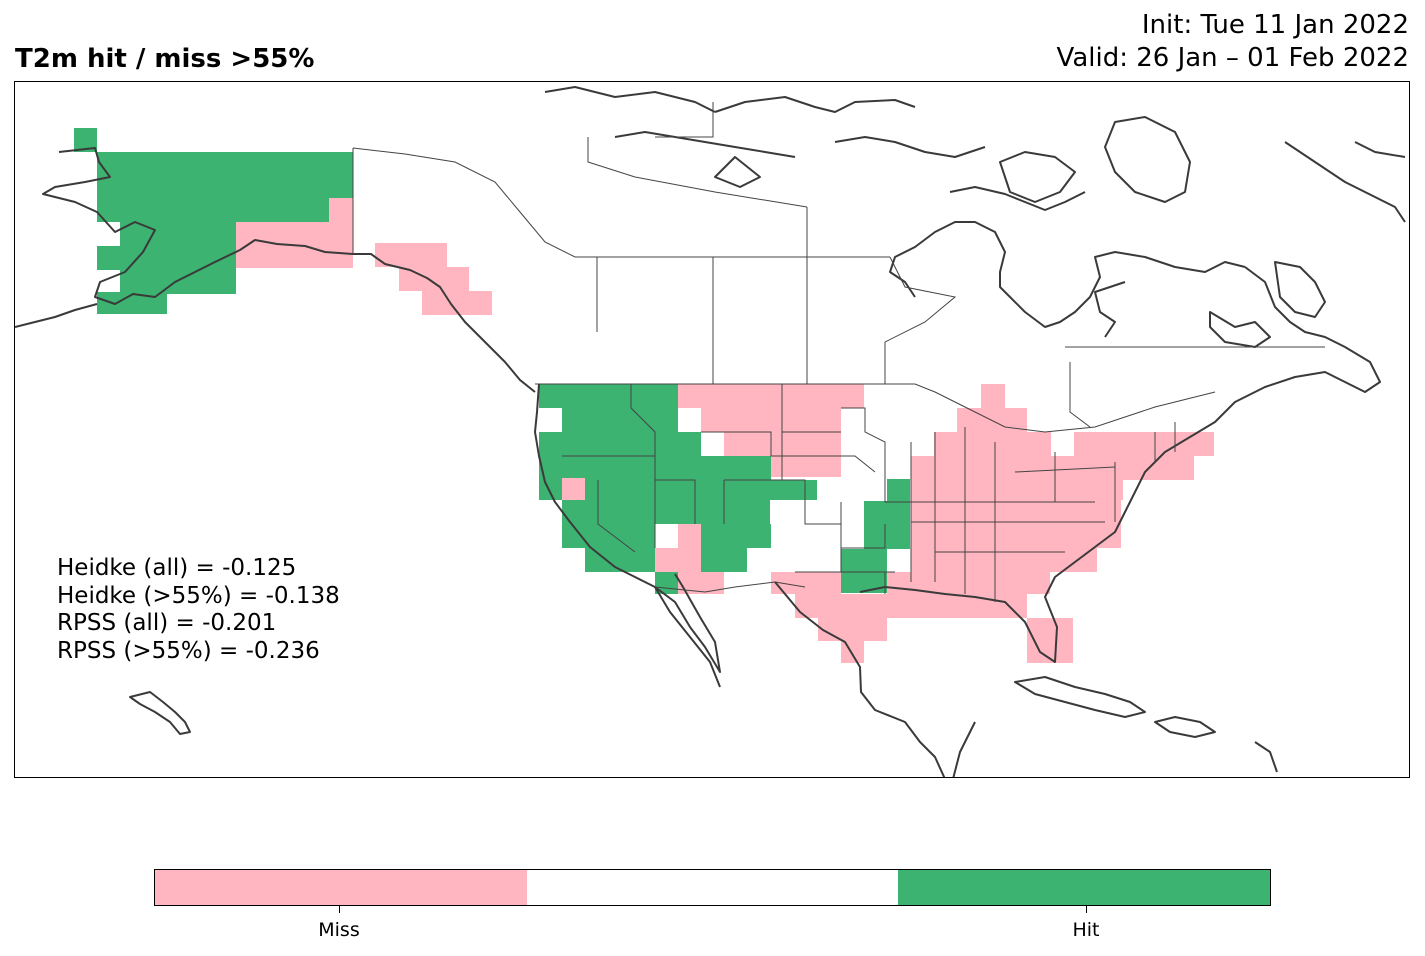 The height and width of the screenshot is (956, 1425). I want to click on rpss-all: RPSS (all) = -0.201, so click(167, 623).